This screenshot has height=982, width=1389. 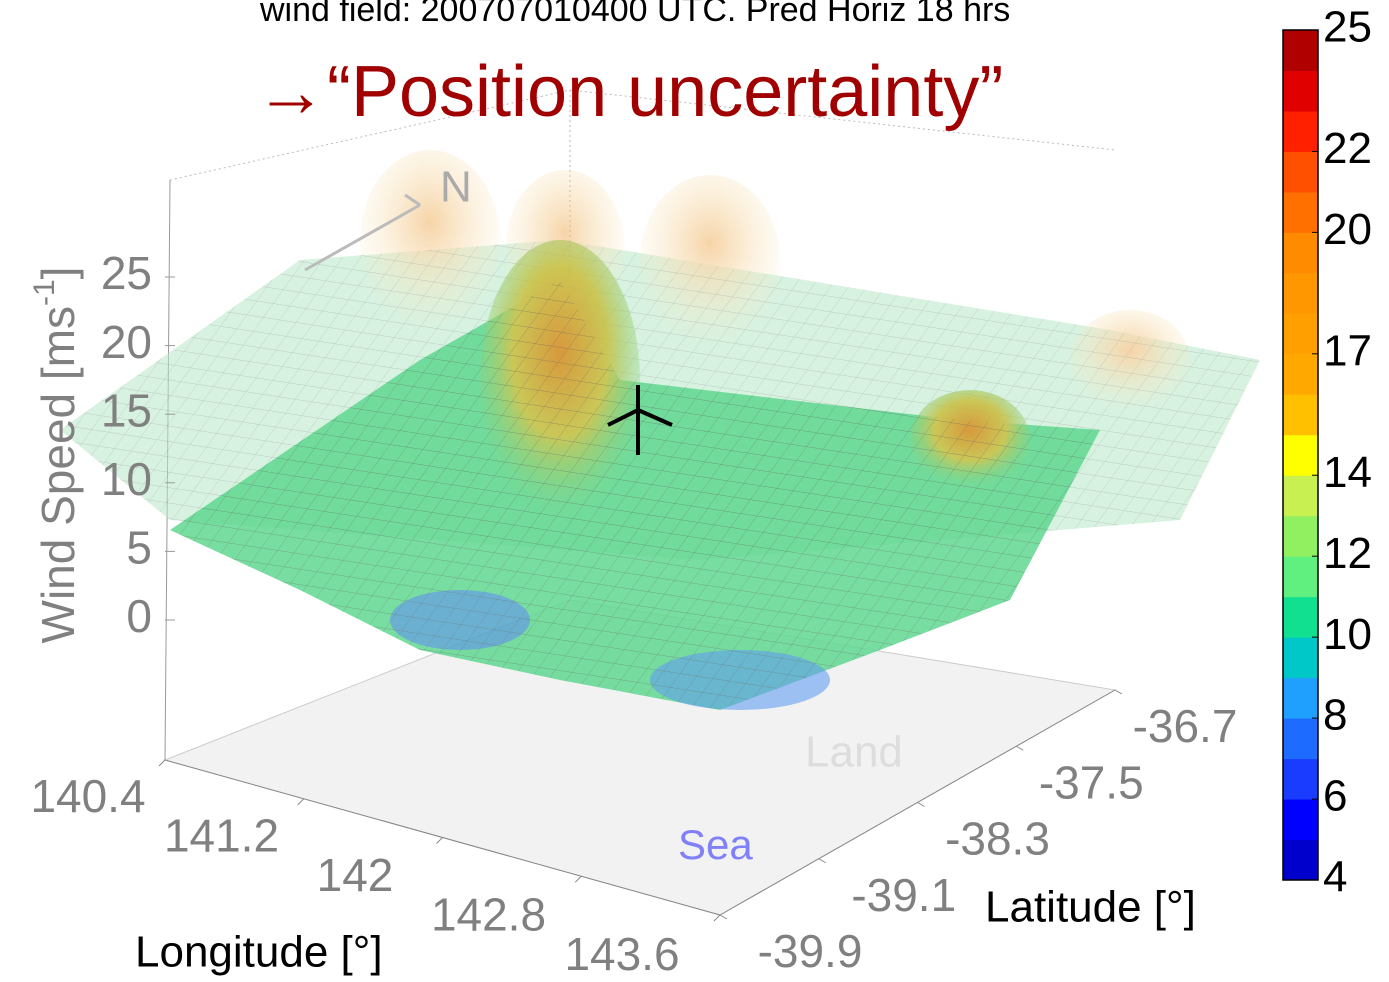 I want to click on x-tick-label: 142.8, so click(x=488, y=915).